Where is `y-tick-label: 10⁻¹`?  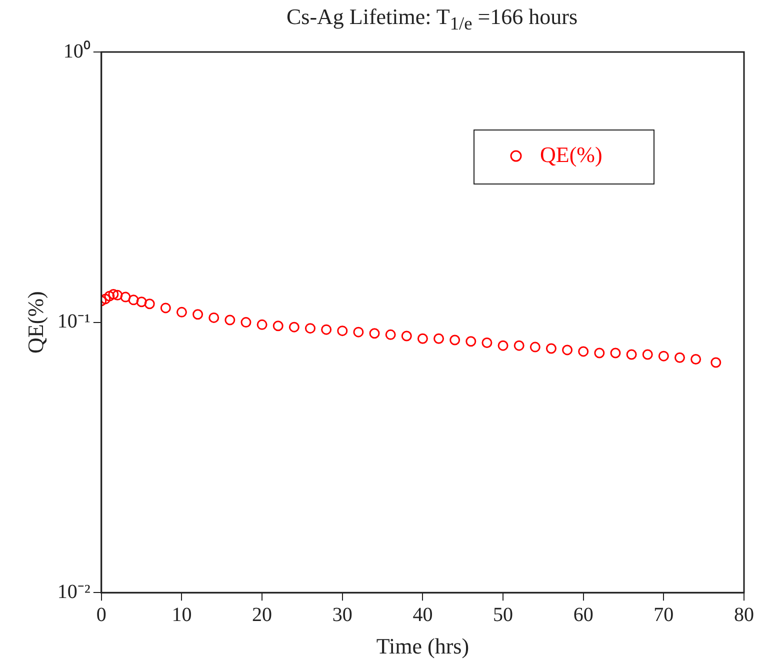 y-tick-label: 10⁻¹ is located at coordinates (73, 321).